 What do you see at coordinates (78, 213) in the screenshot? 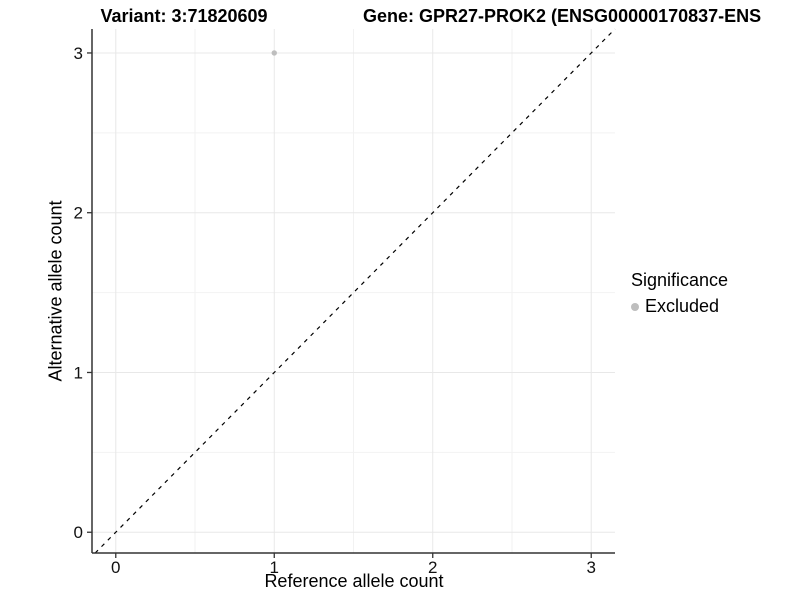
I see `y-tick-label: 2` at bounding box center [78, 213].